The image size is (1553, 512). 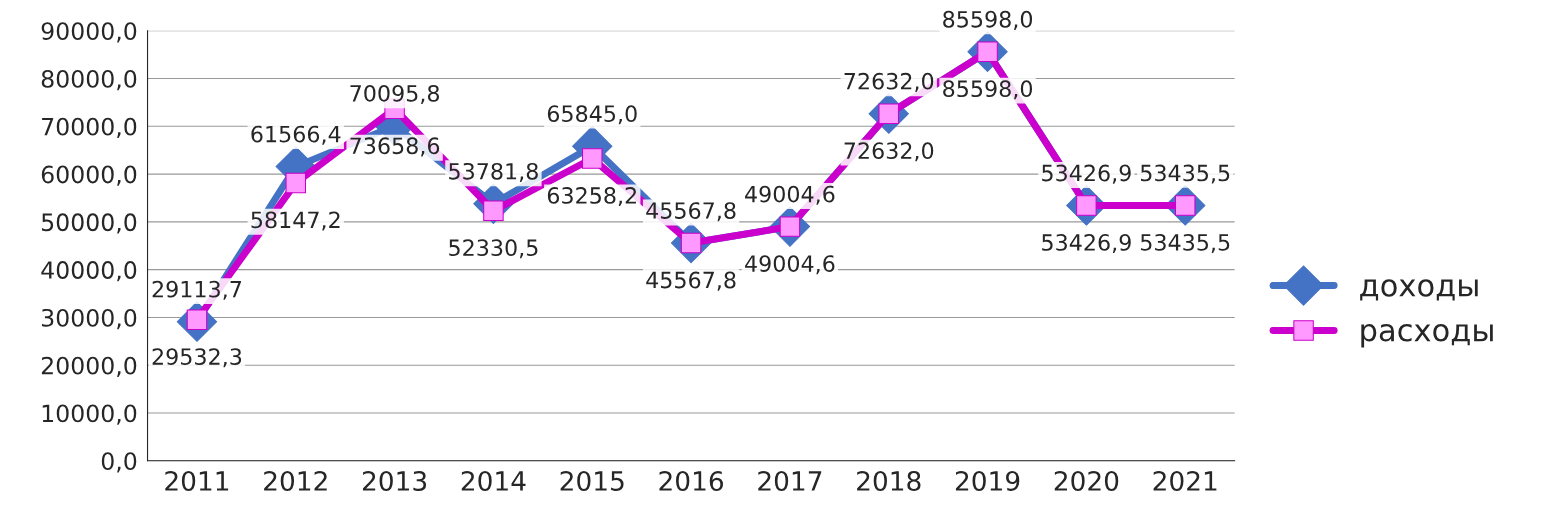 What do you see at coordinates (197, 358) in the screenshot?
I see `data-label: 29532,3` at bounding box center [197, 358].